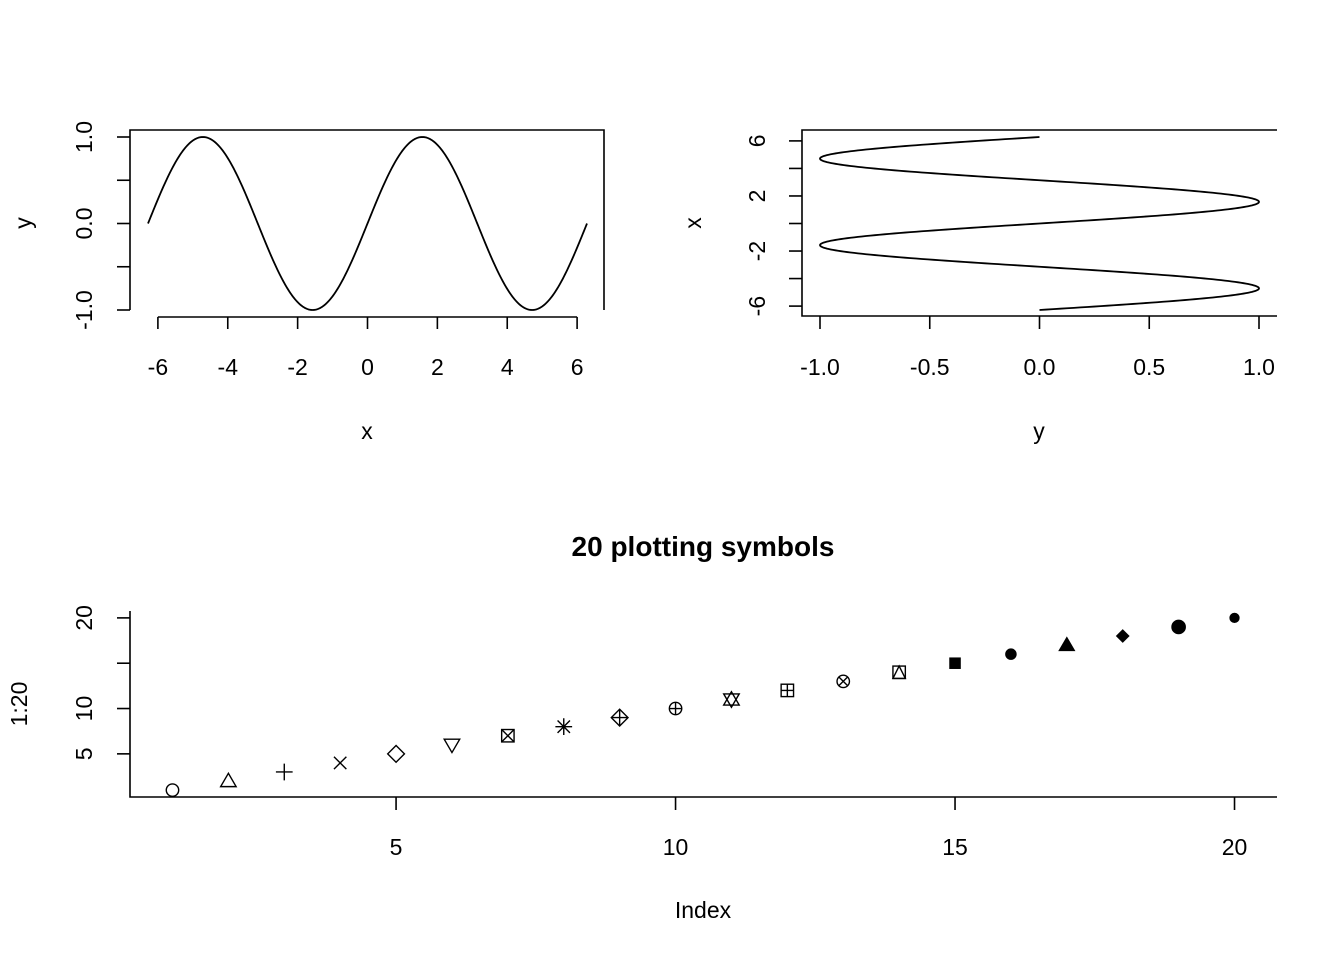 The image size is (1344, 960). I want to click on sine-panel: -6 -4 -2 0 2 4 6 -1.0 0.0 1.0 x y, so click(307, 282).